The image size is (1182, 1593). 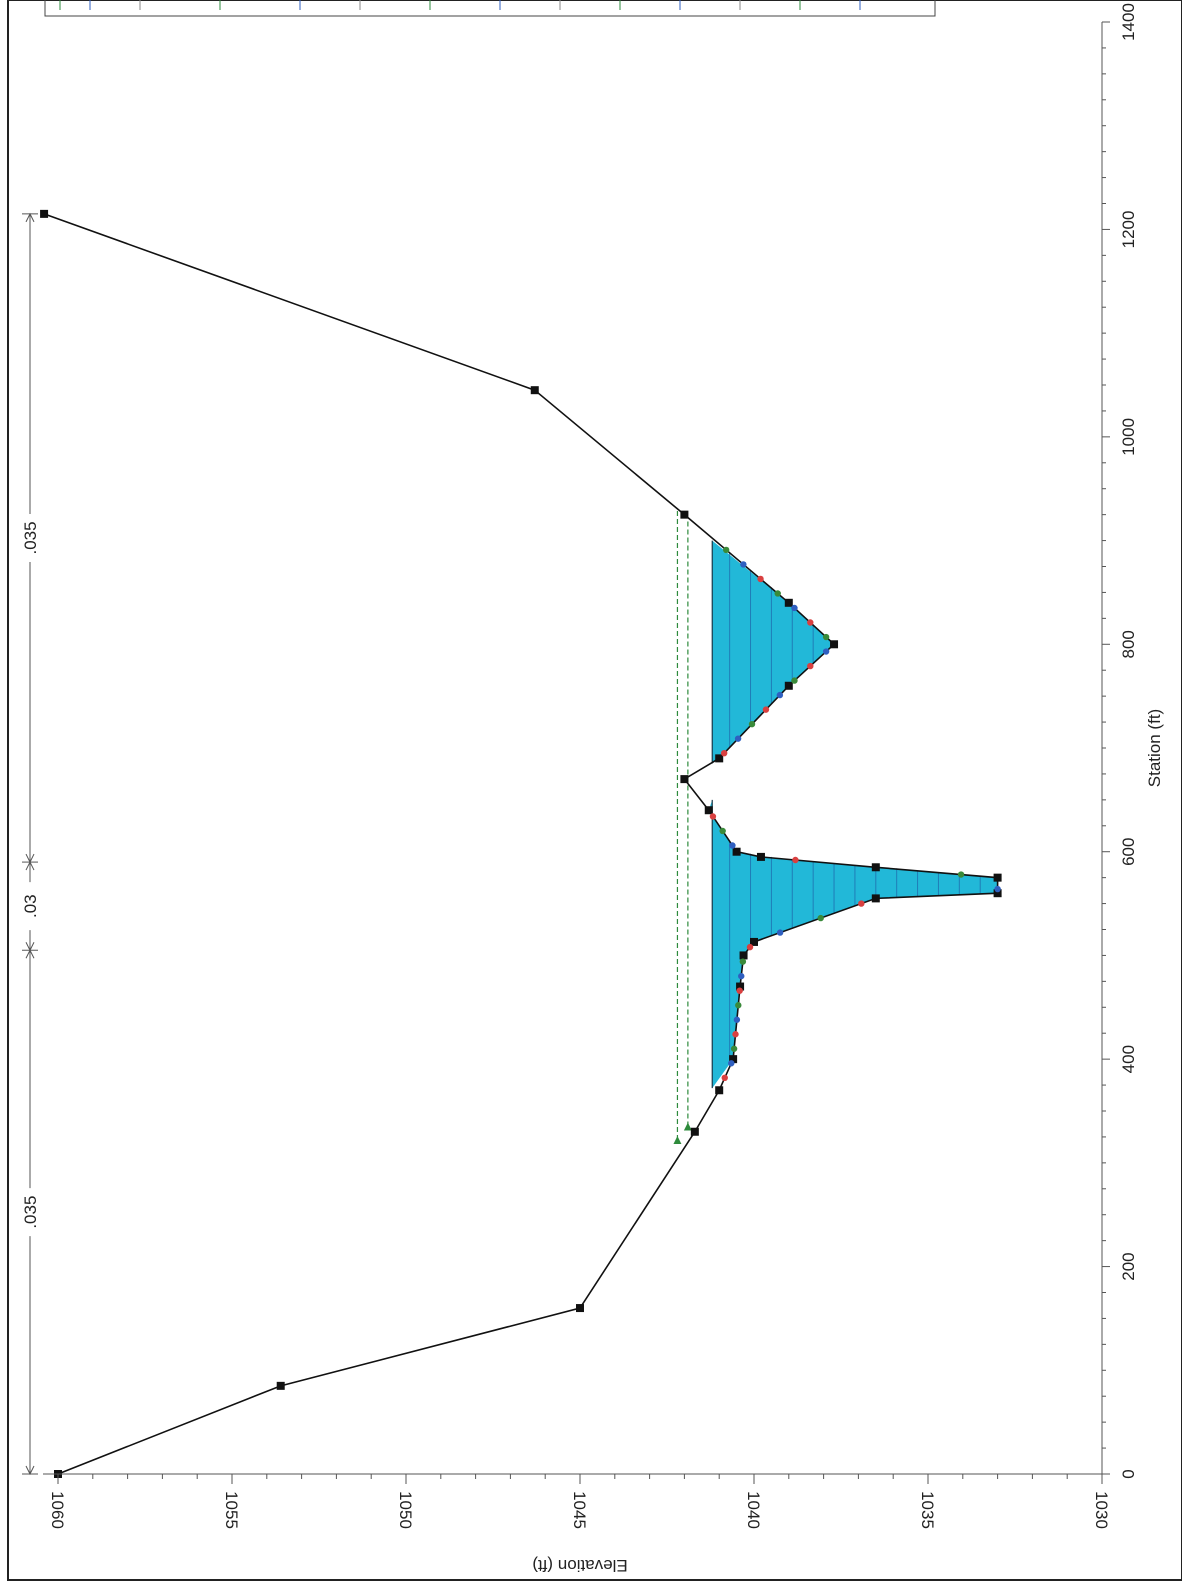 I want to click on elevation-tick-label: 1060, so click(x=57, y=1510).